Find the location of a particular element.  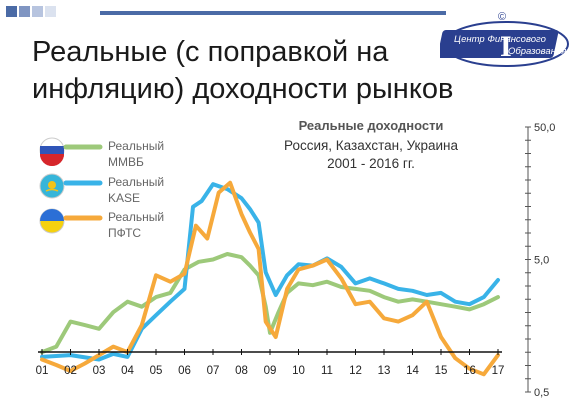

logo-text-1: Центр Финансового is located at coordinates (500, 39).